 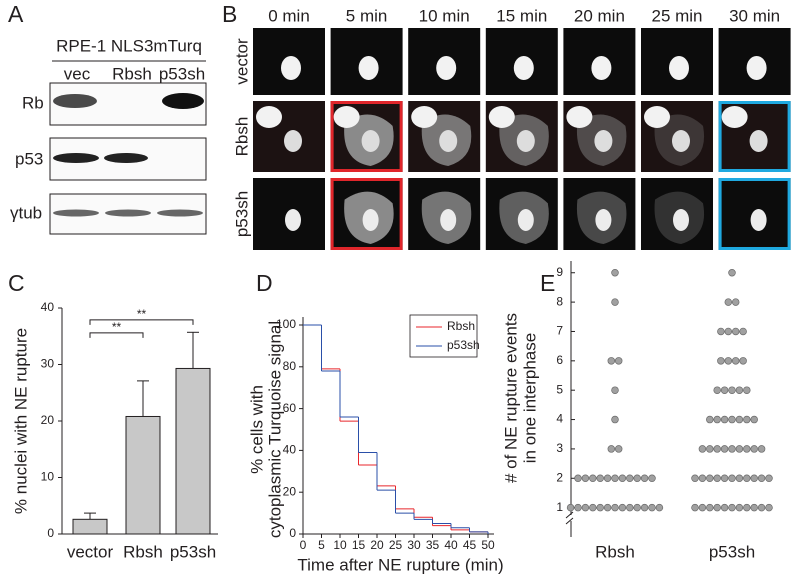 What do you see at coordinates (48, 364) in the screenshot?
I see `y-tick-label: 30` at bounding box center [48, 364].